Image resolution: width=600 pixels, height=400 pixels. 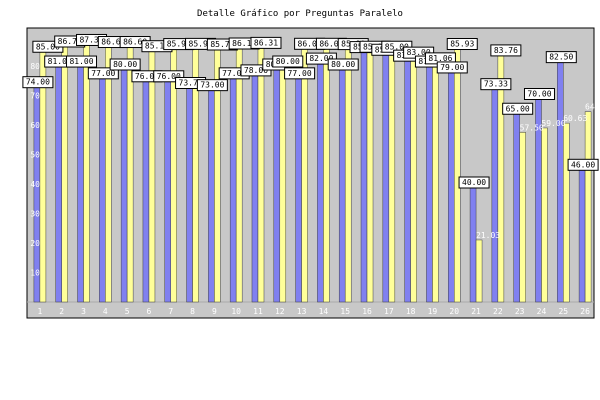 I want to click on data-label-s2-11: 86.31, so click(x=266, y=42).